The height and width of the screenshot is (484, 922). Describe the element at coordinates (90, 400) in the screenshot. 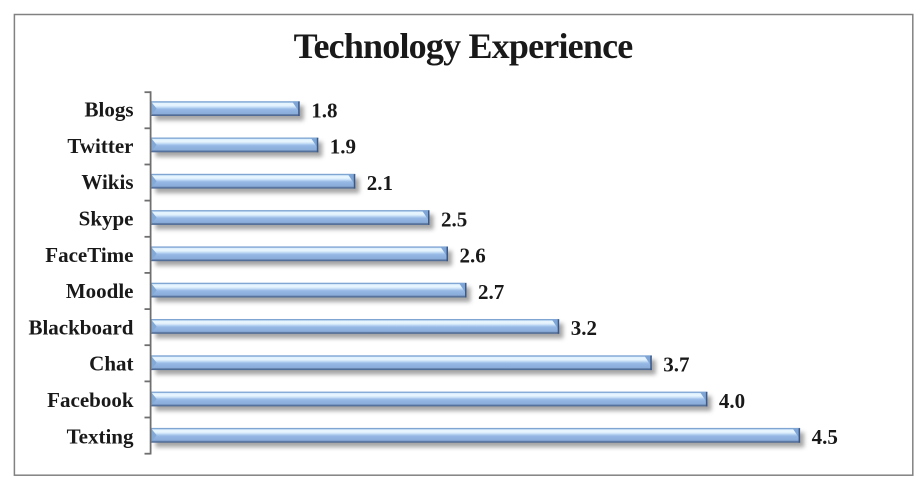

I see `svg-text: Facebook` at that location.